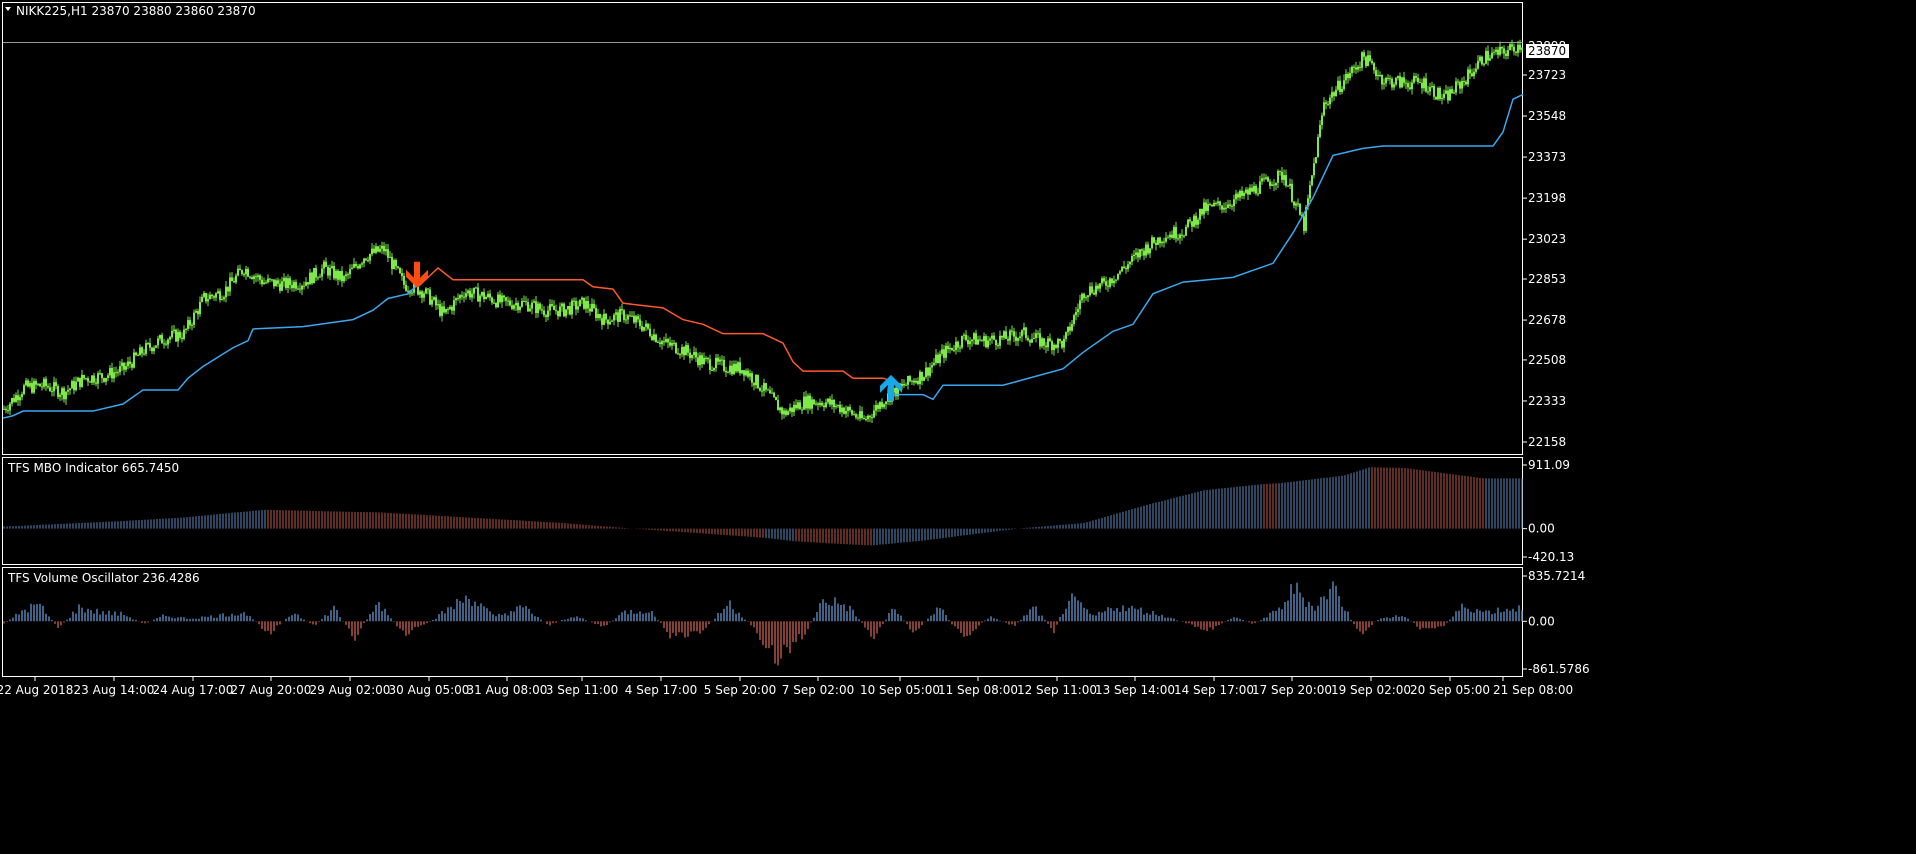 The width and height of the screenshot is (1916, 854). I want to click on mbo-histogram, so click(763, 506).